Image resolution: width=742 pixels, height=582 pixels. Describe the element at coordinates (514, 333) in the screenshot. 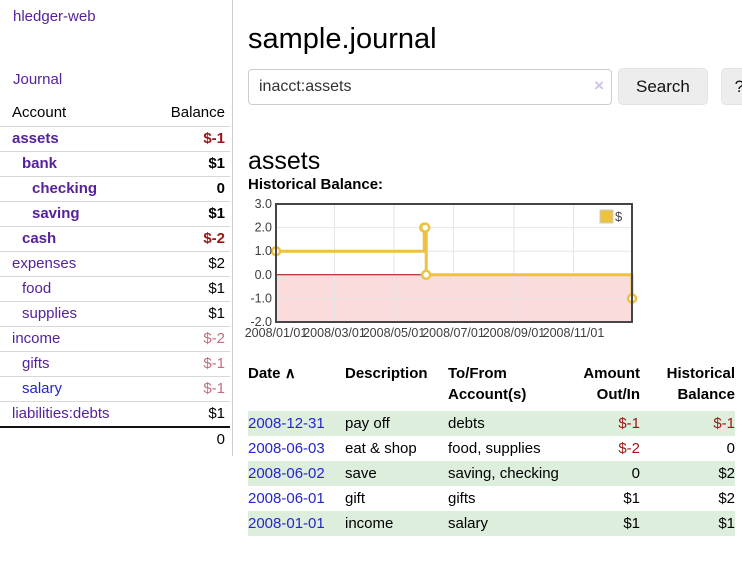

I see `x-tick-label: 2008/09/01` at that location.